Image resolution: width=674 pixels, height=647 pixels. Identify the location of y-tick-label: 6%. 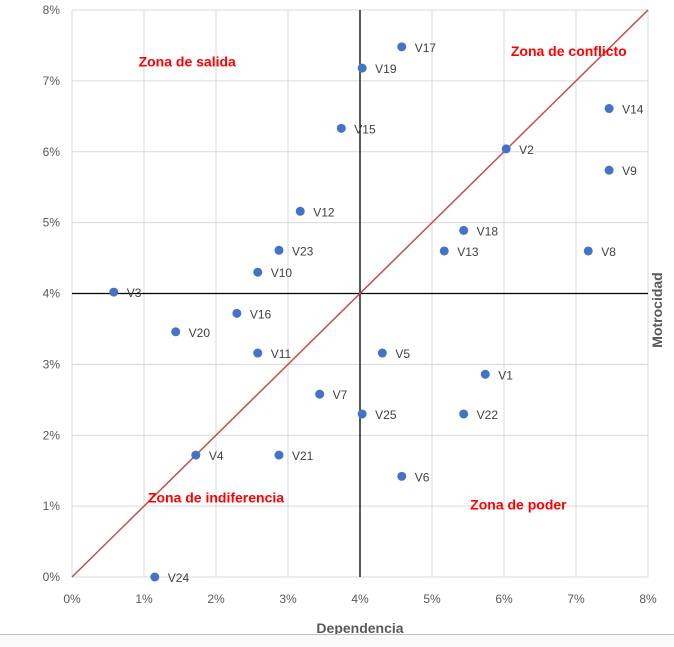
(52, 152).